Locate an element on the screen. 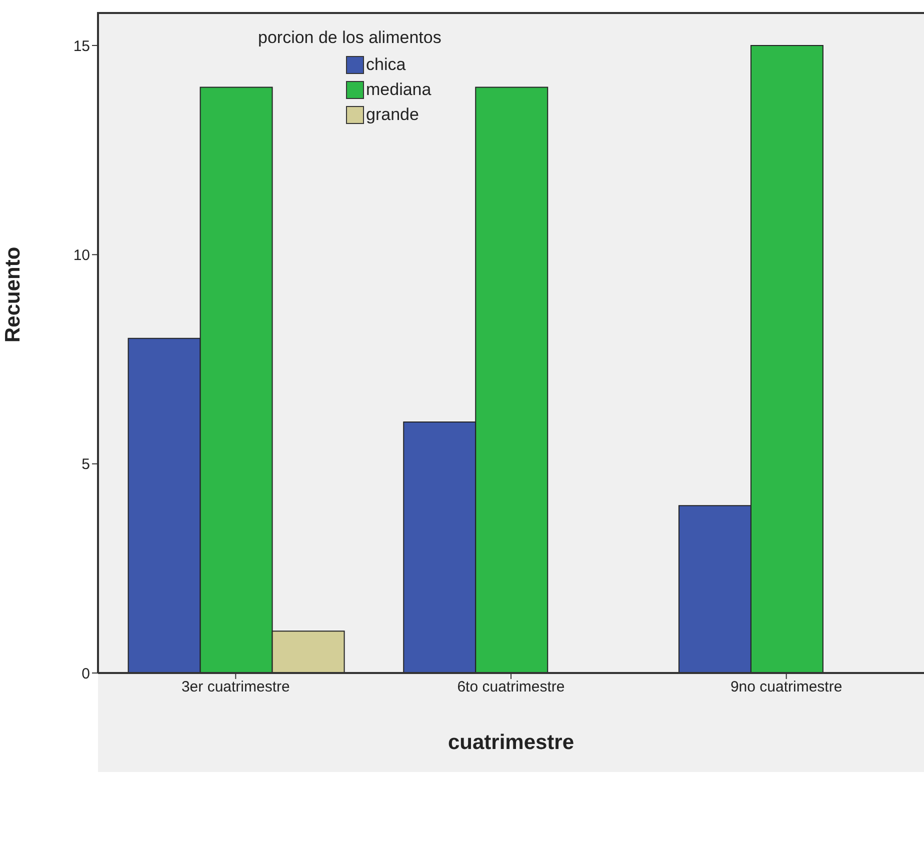  x-tick-label: 3er cuatrimestre is located at coordinates (235, 687).